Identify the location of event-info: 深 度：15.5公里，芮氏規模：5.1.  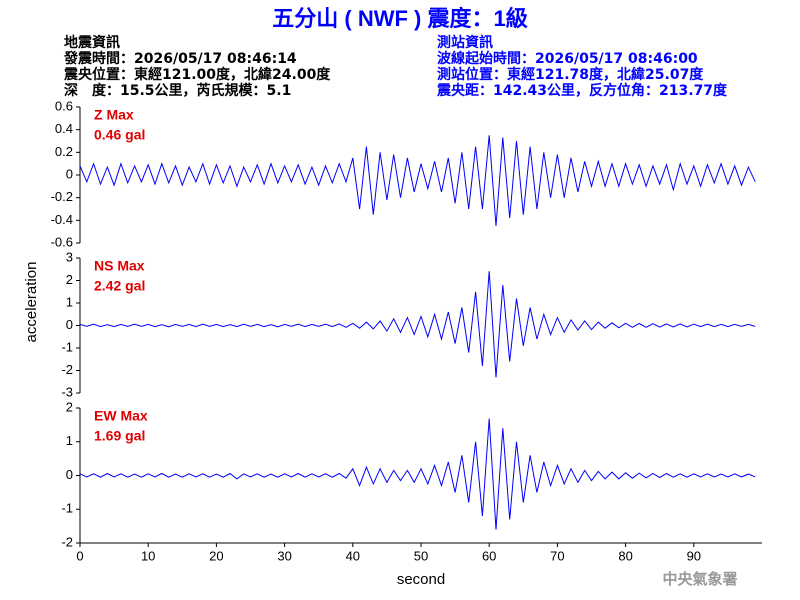
(177, 90).